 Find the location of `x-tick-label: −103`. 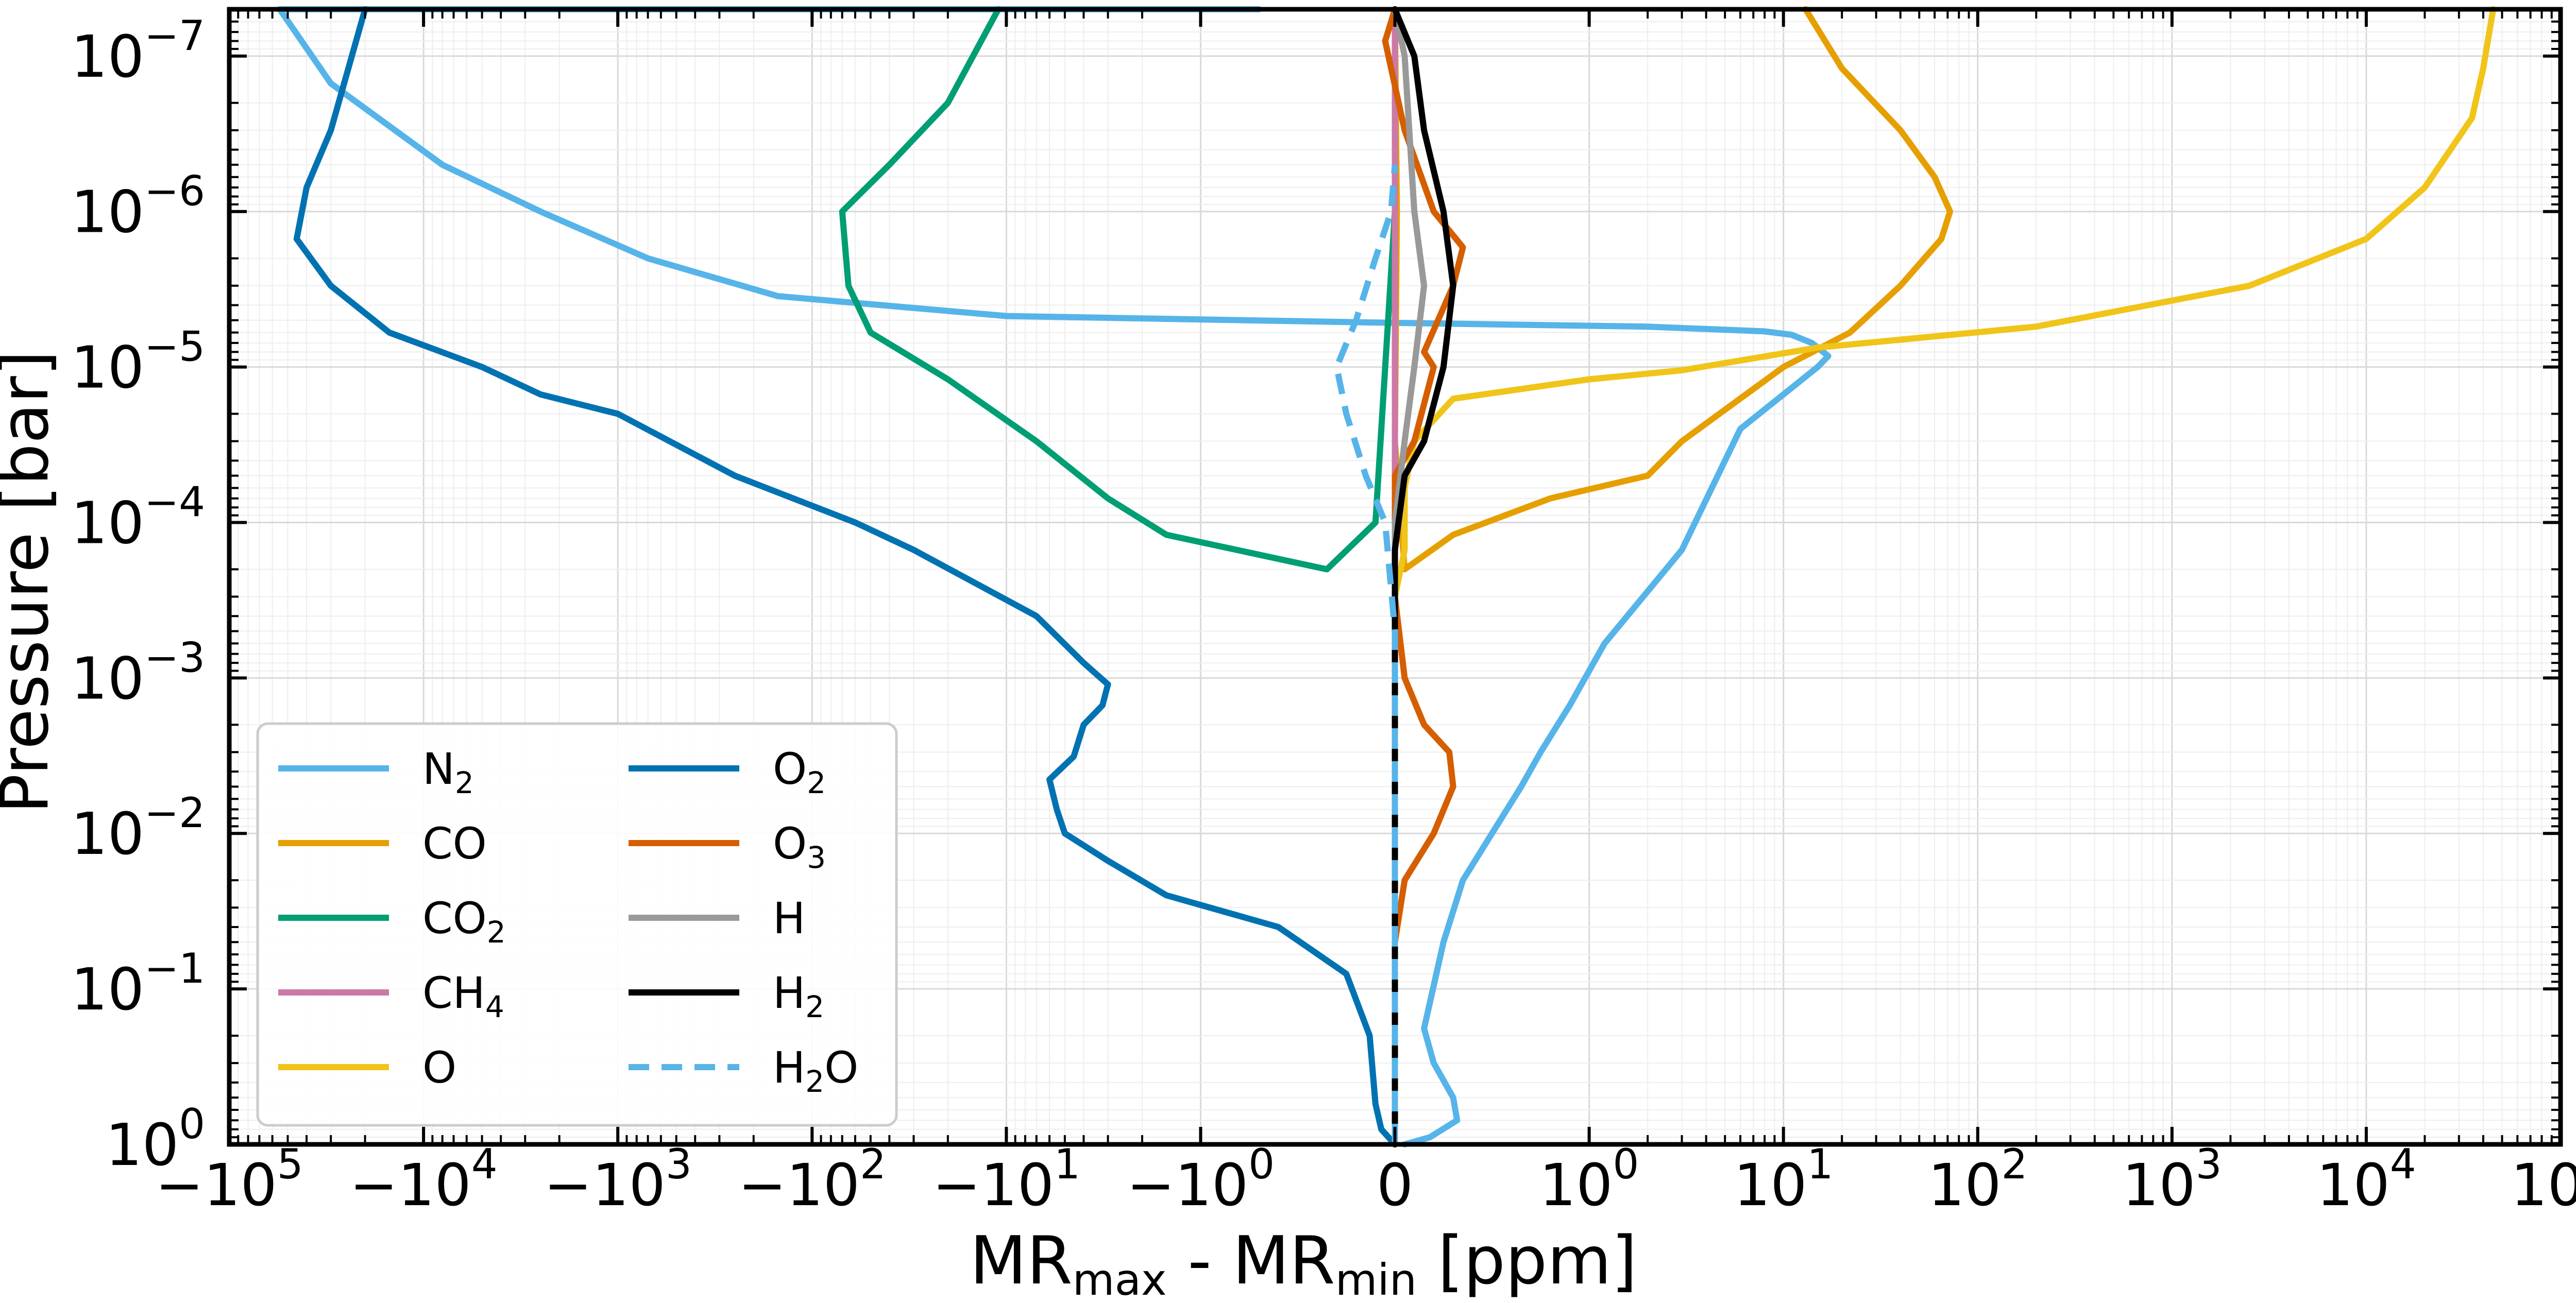

x-tick-label: −103 is located at coordinates (618, 1180).